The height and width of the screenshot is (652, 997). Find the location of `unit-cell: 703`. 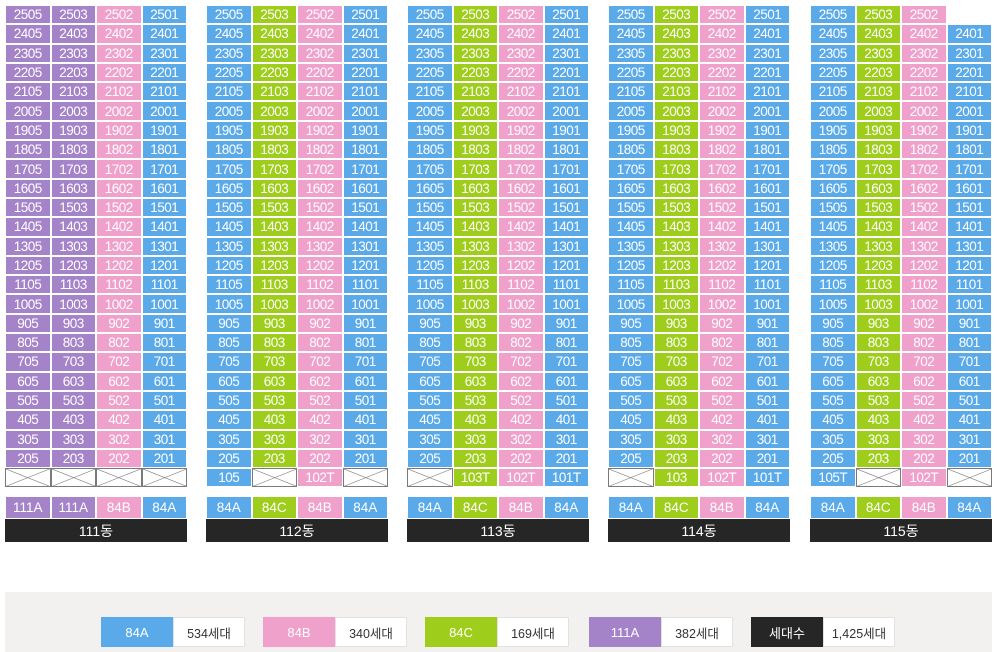

unit-cell: 703 is located at coordinates (676, 362).